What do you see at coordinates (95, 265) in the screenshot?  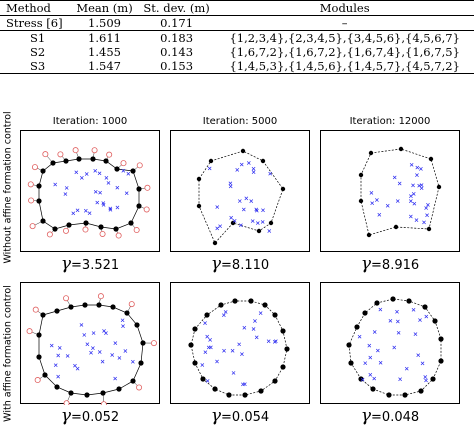 I see `gamma-value: =3.521` at bounding box center [95, 265].